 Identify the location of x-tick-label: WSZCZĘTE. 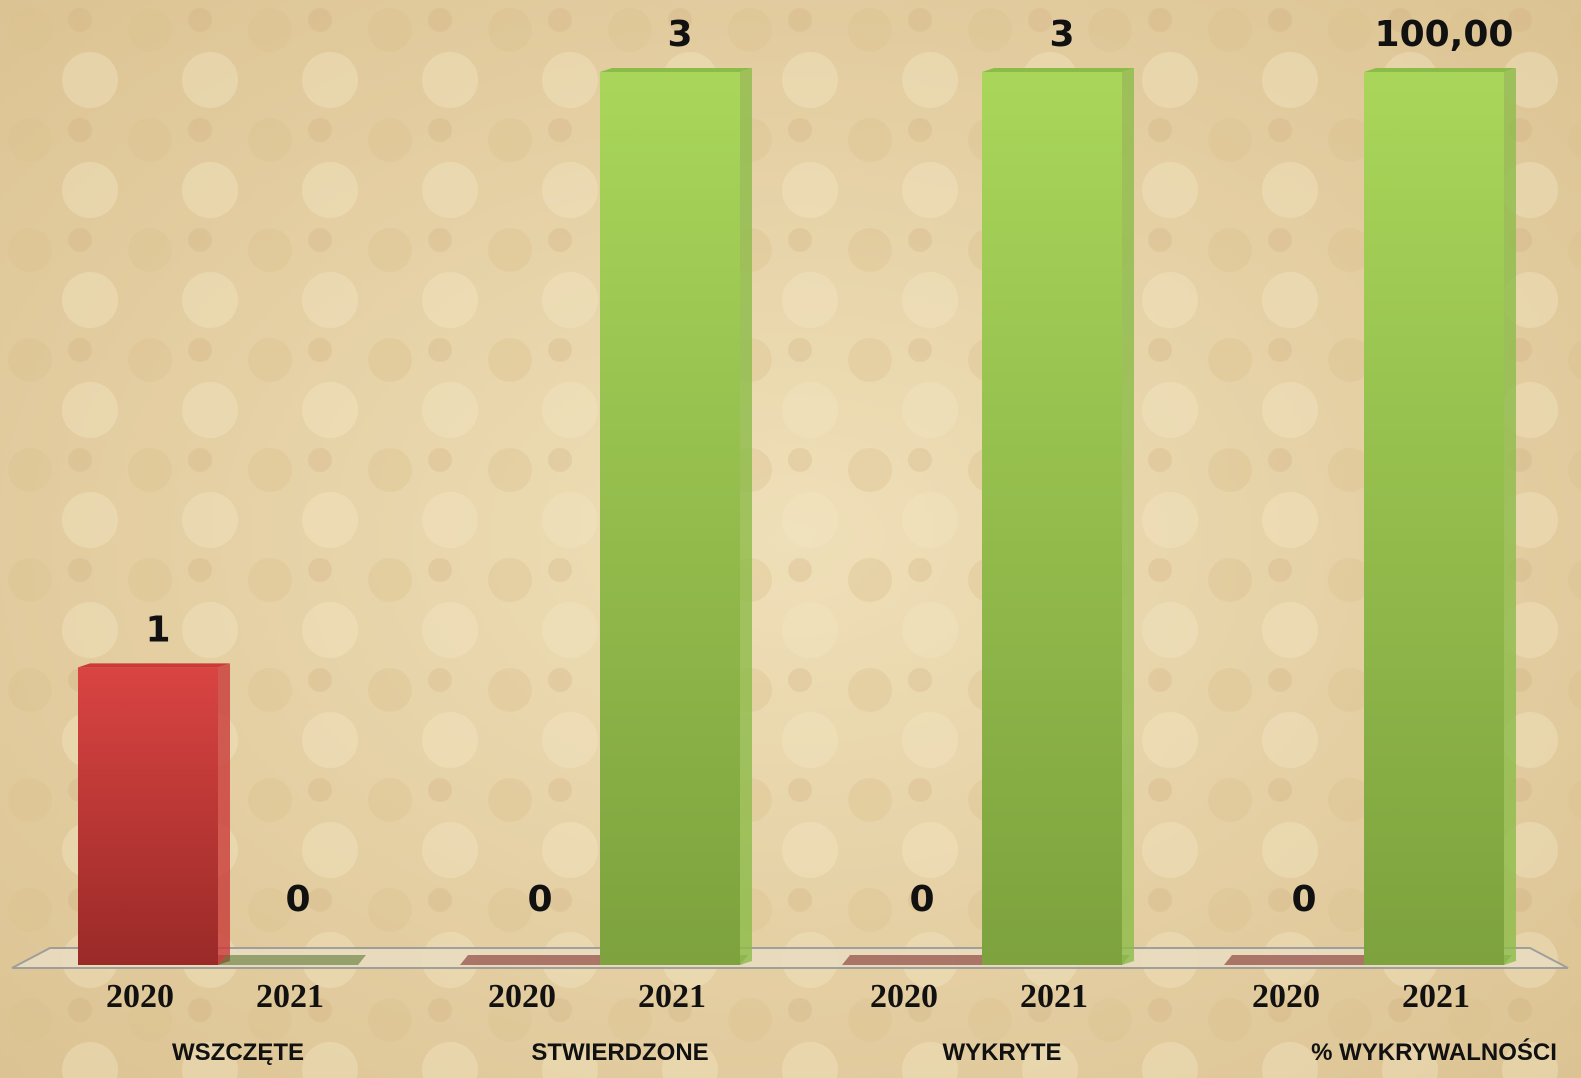
(238, 1052).